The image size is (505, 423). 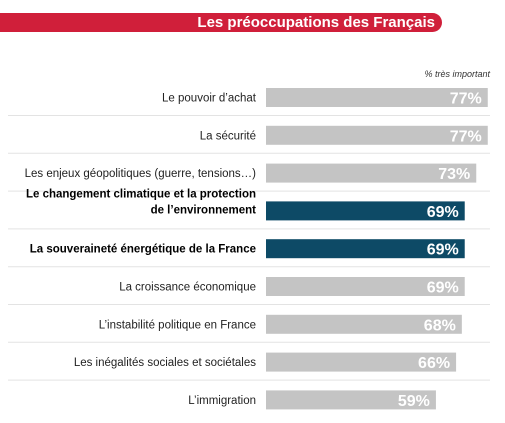 What do you see at coordinates (165, 363) in the screenshot?
I see `category-label: Les inégalités sociales et sociétales` at bounding box center [165, 363].